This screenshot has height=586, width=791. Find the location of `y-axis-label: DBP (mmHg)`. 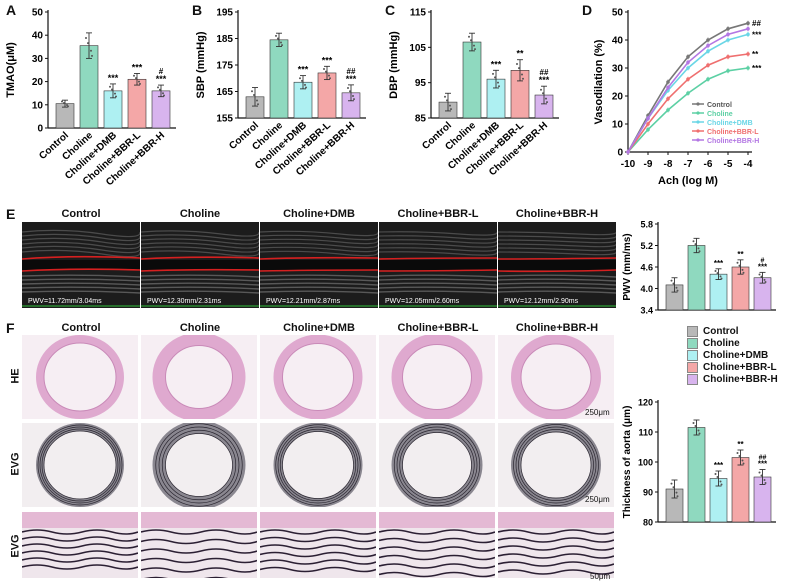

y-axis-label: DBP (mmHg) is located at coordinates (394, 65).